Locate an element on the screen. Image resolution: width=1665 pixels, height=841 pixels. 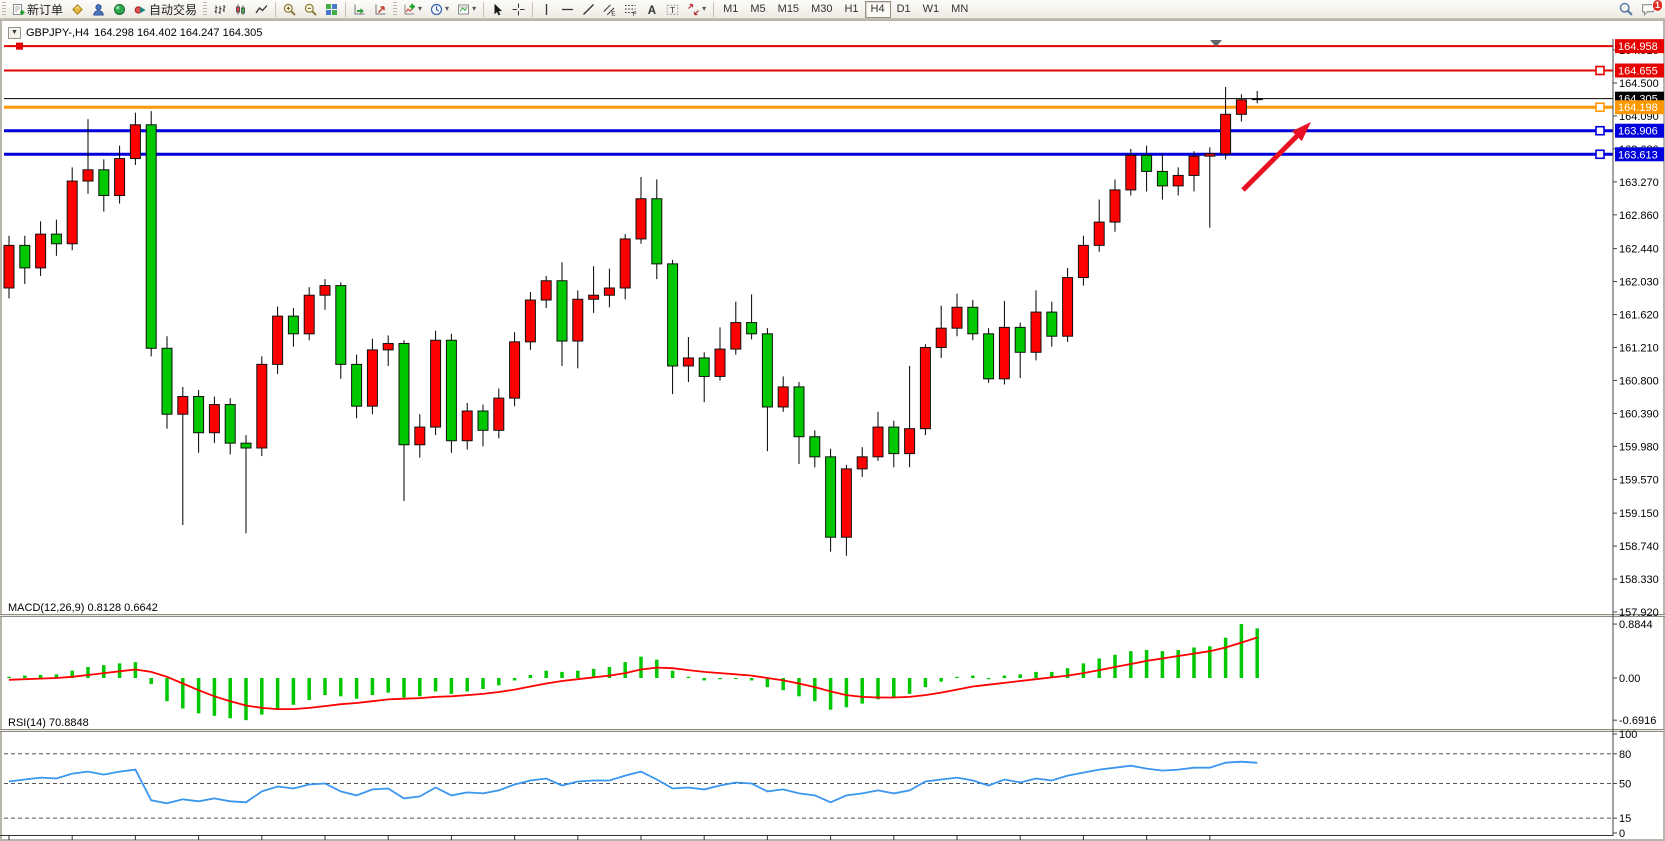
autotrade-icon is located at coordinates (140, 9).